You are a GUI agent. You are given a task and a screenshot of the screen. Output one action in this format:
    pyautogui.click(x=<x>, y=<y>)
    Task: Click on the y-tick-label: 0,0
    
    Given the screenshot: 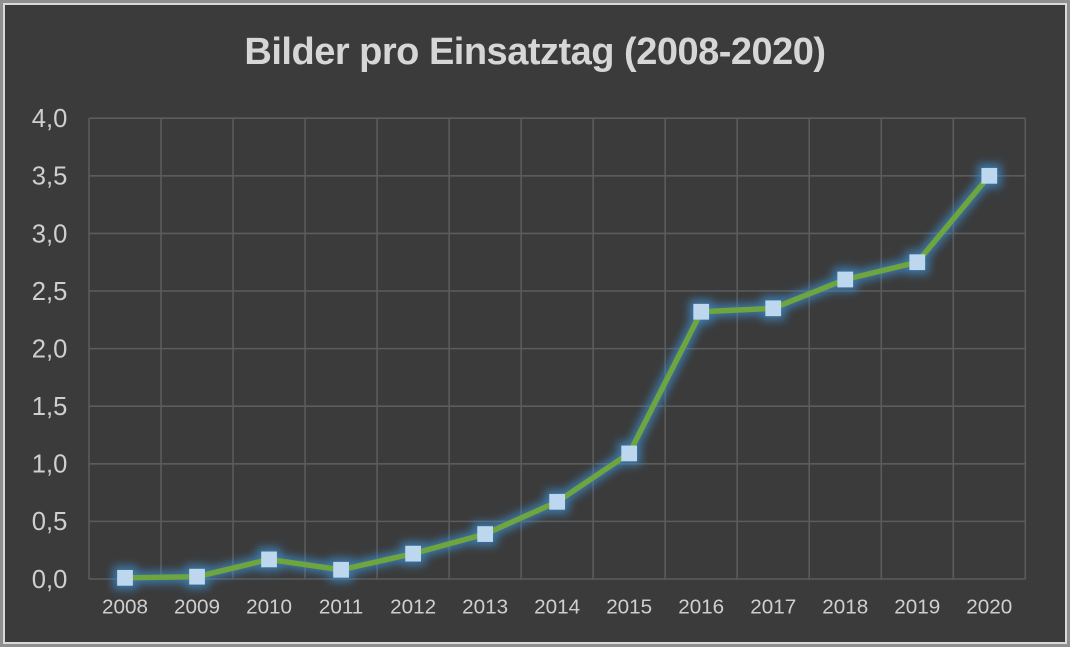 What is the action you would take?
    pyautogui.click(x=50, y=580)
    